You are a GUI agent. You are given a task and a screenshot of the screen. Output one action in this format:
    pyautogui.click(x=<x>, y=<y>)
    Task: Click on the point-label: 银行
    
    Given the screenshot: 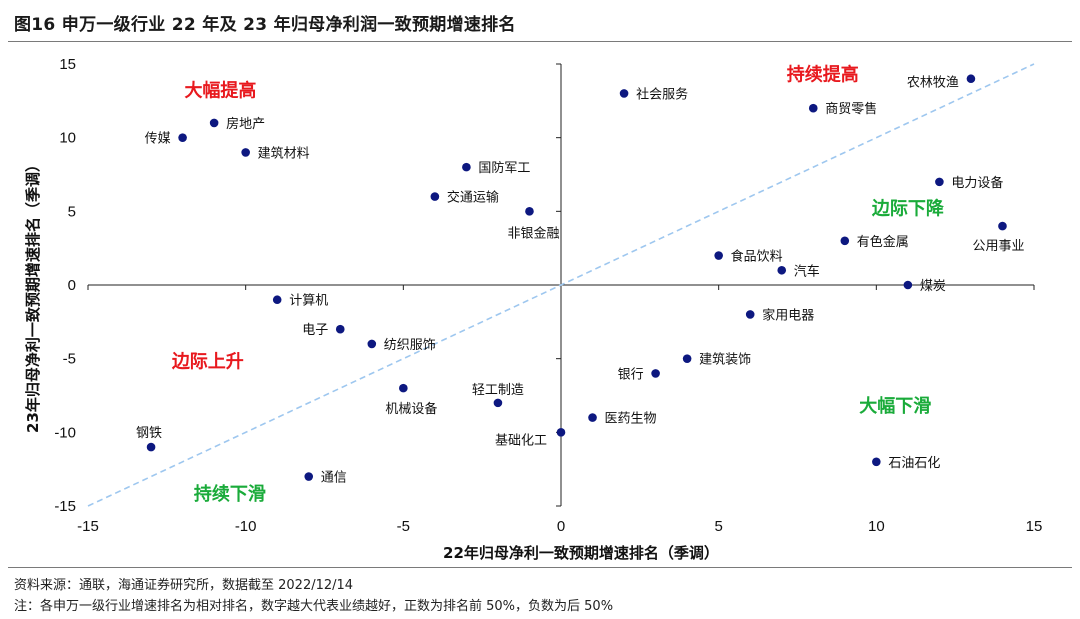 What is the action you would take?
    pyautogui.click(x=631, y=374)
    